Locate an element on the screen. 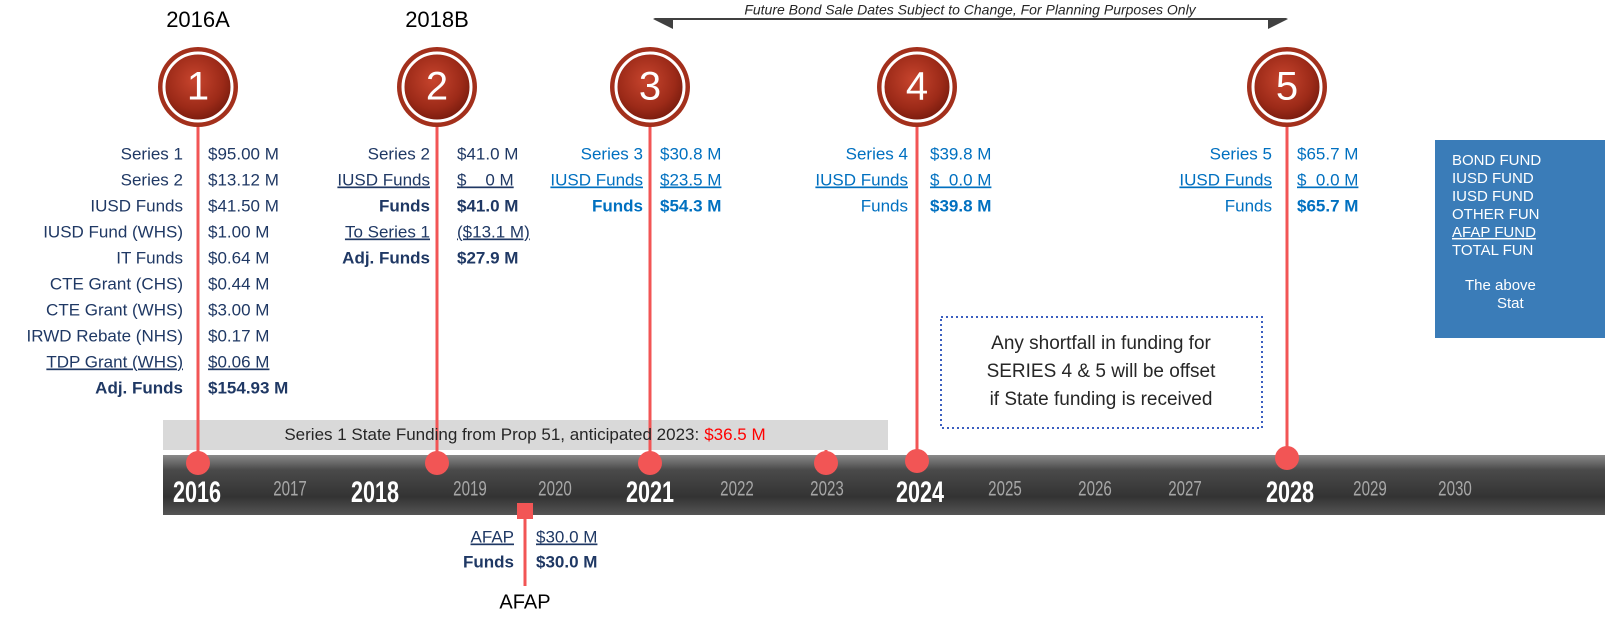 Image resolution: width=1605 pixels, height=628 pixels. summary-note: The above is located at coordinates (1500, 285).